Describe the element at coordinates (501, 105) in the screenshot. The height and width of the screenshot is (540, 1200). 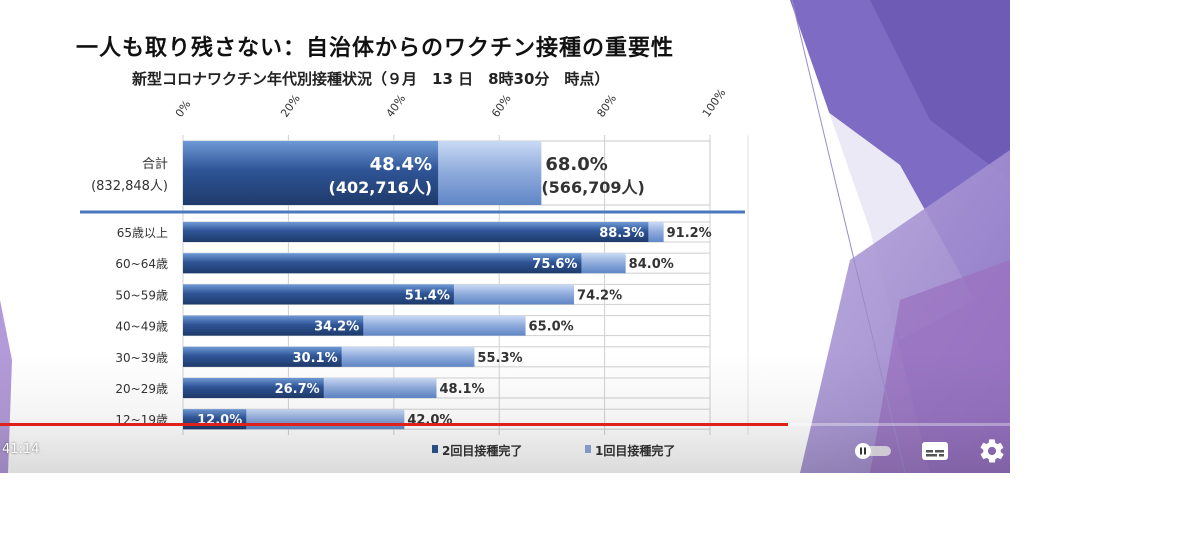
I see `x-tick-label: 60%` at that location.